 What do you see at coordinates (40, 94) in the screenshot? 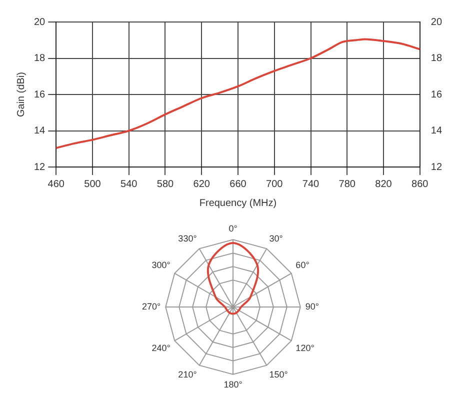
I see `y-tick-label: 16` at bounding box center [40, 94].